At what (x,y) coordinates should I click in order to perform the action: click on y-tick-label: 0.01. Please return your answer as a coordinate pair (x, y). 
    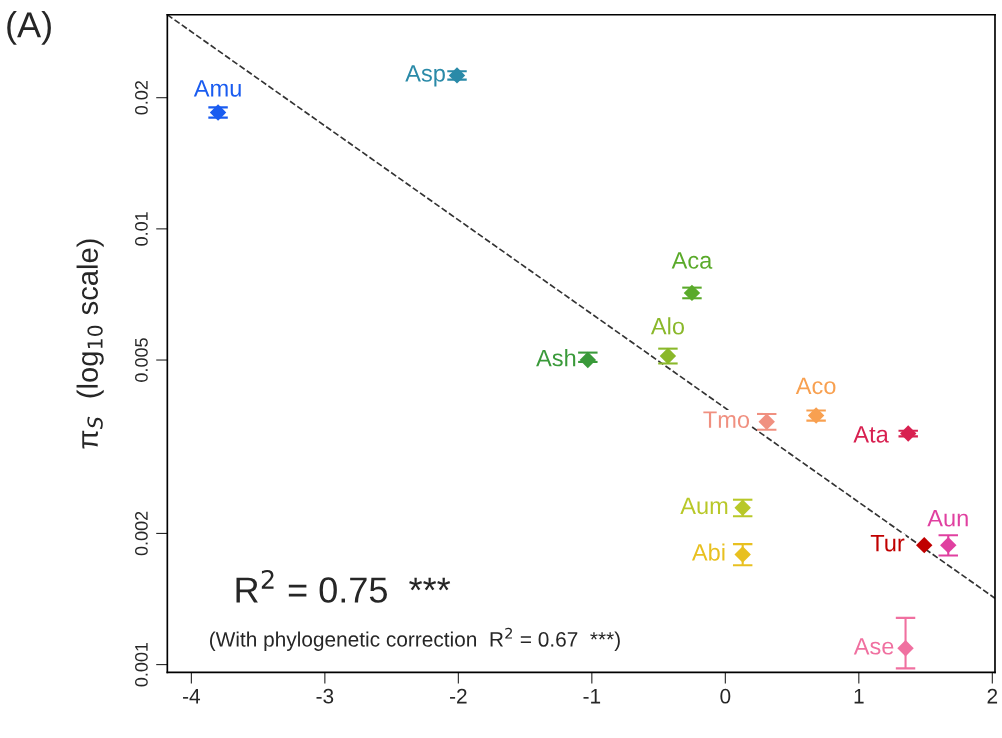
    Looking at the image, I should click on (141, 229).